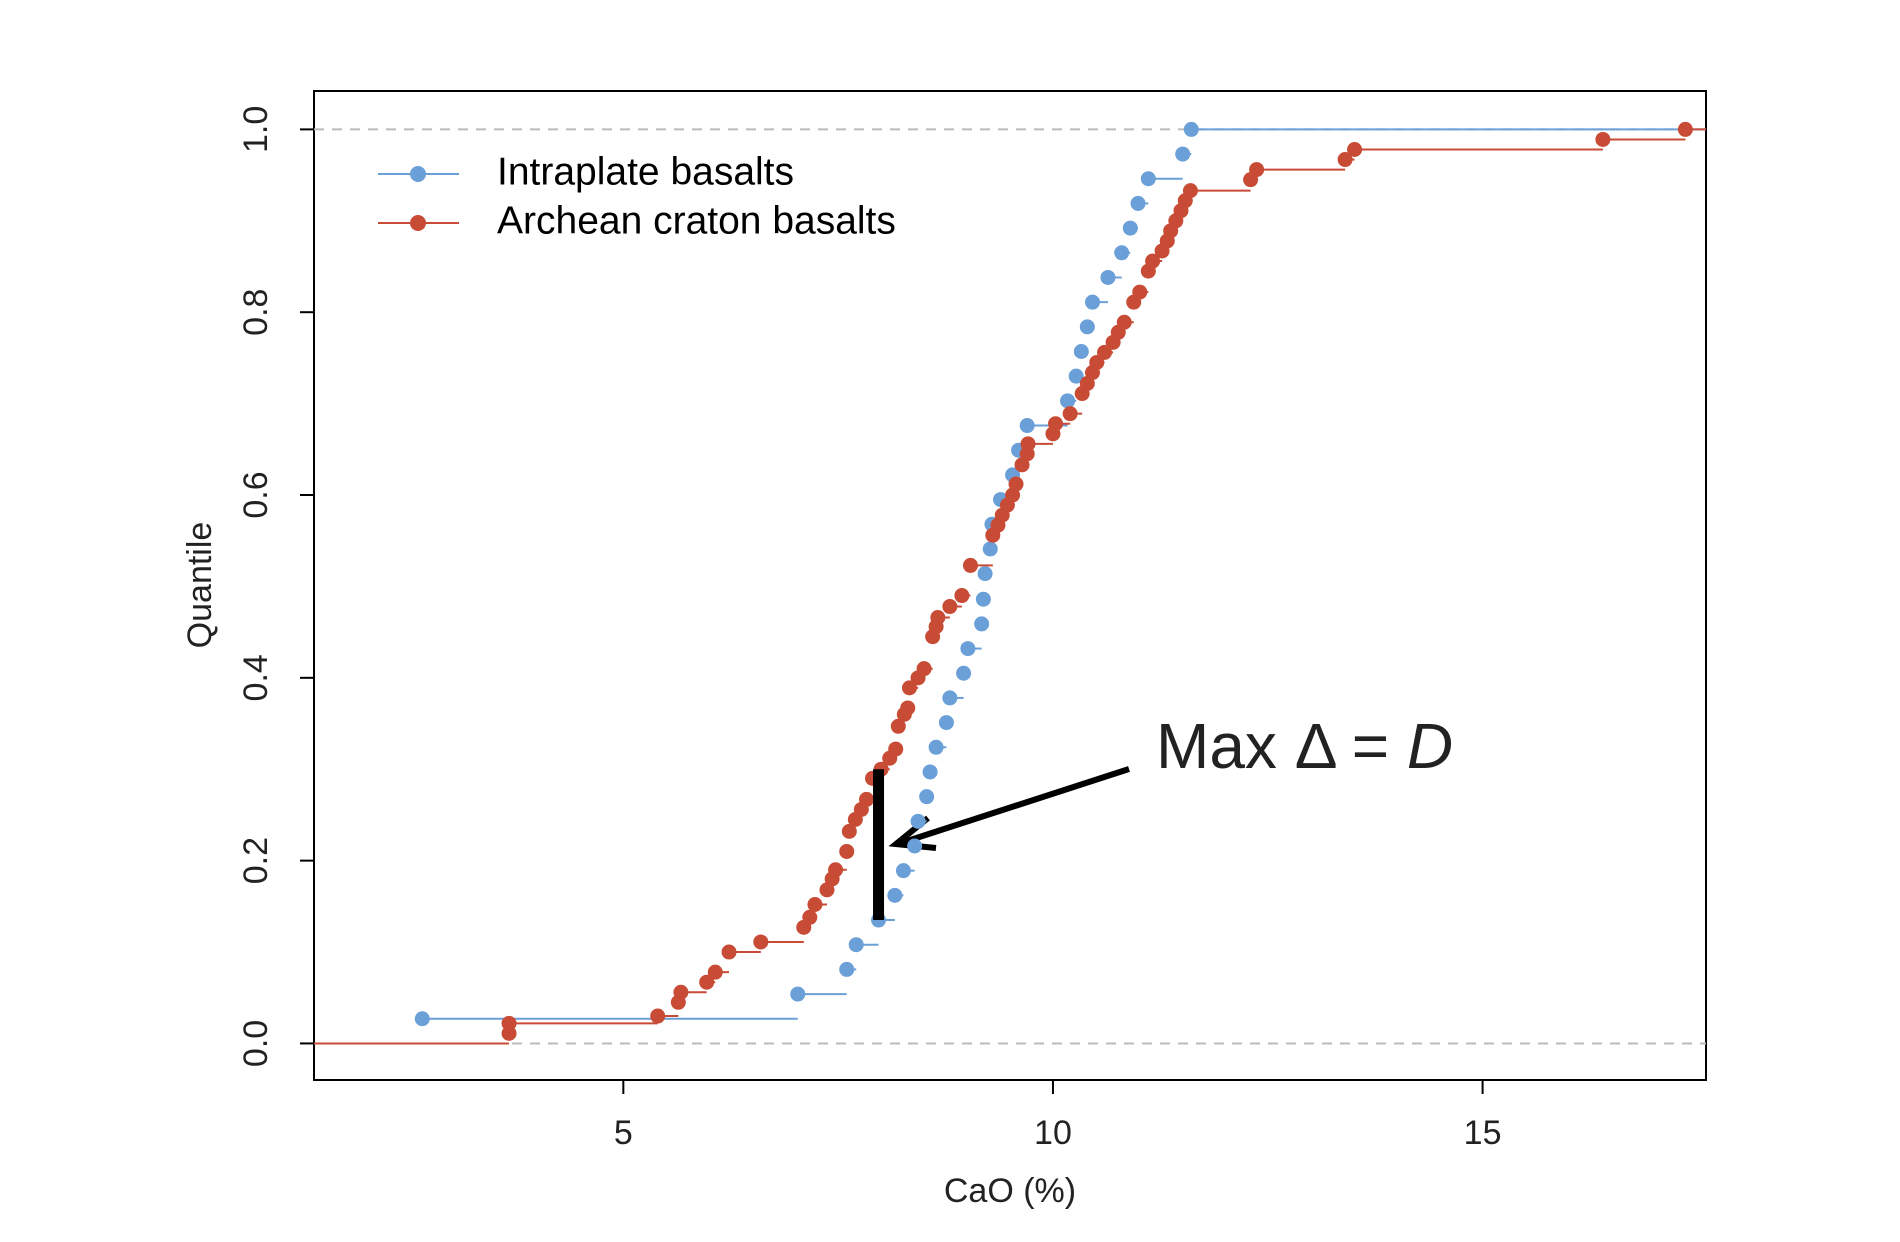 The image size is (1900, 1242). I want to click on x-tick-label: 15, so click(1483, 1133).